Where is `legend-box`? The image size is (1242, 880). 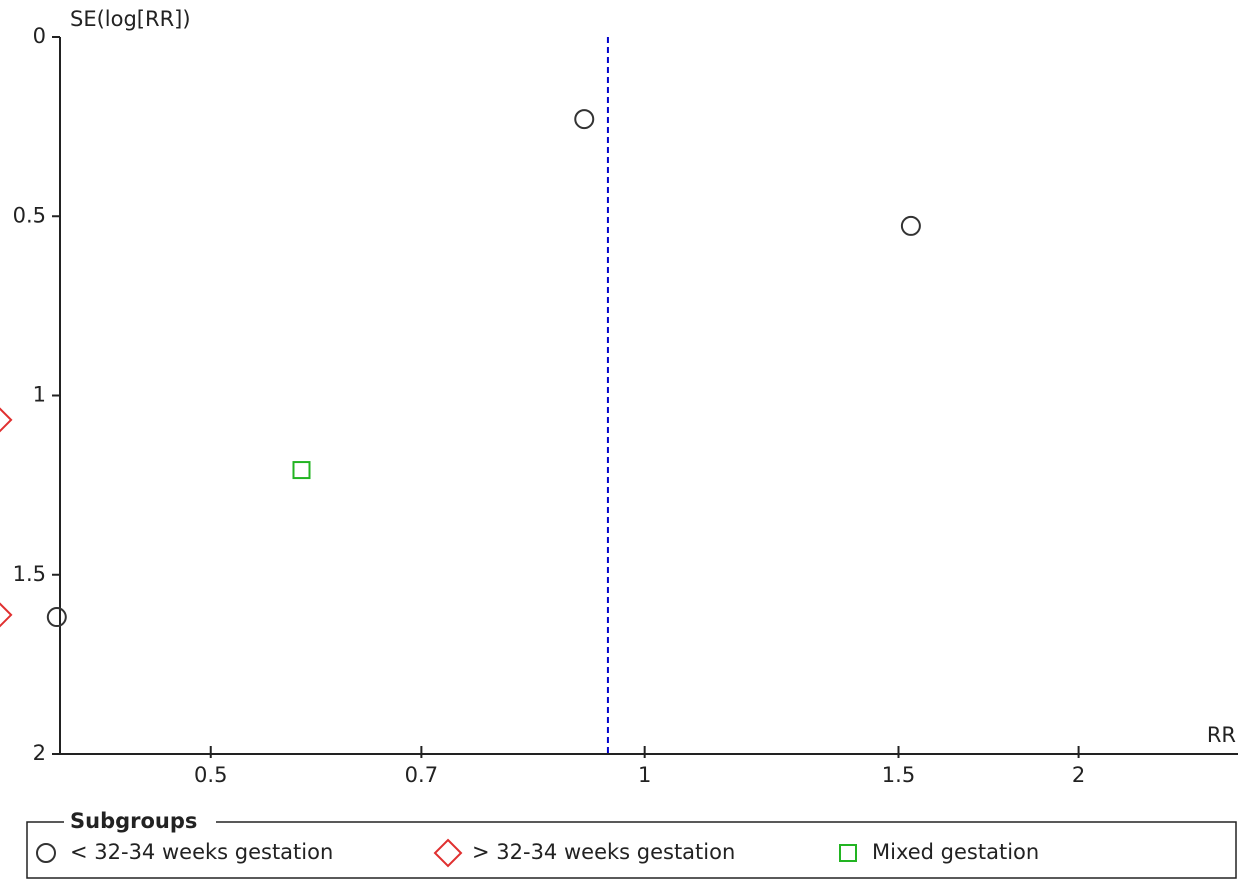
legend-box is located at coordinates (631, 850).